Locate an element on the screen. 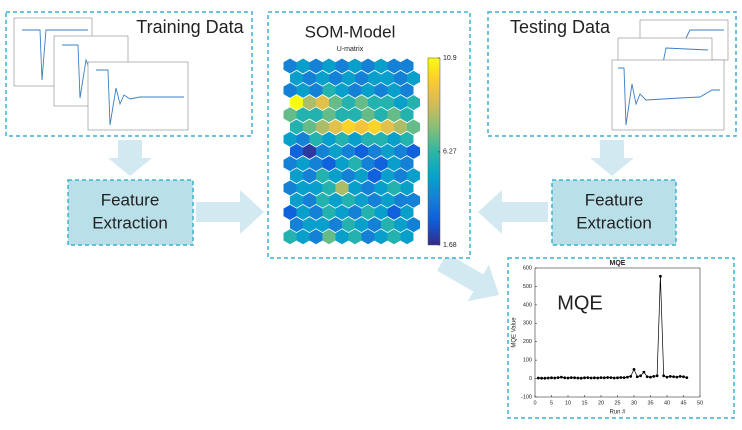 This screenshot has height=430, width=742. x-tick-label: 45 is located at coordinates (683, 403).